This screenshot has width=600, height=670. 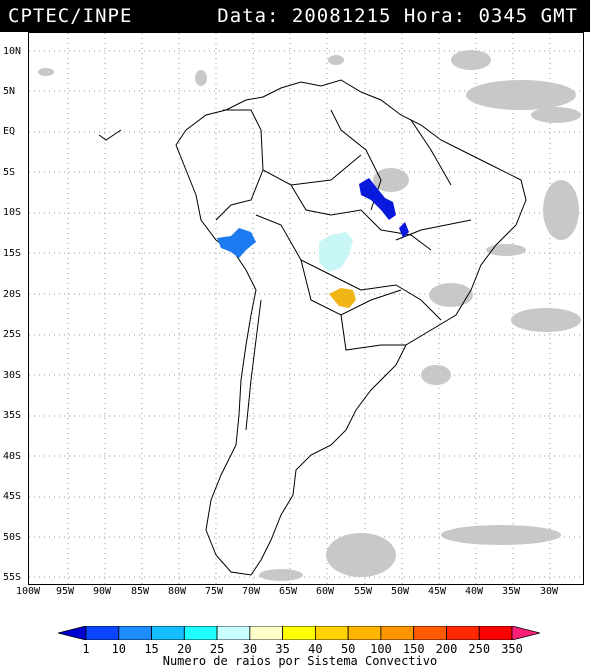 I want to click on legend-label: 15, so click(x=151, y=649).